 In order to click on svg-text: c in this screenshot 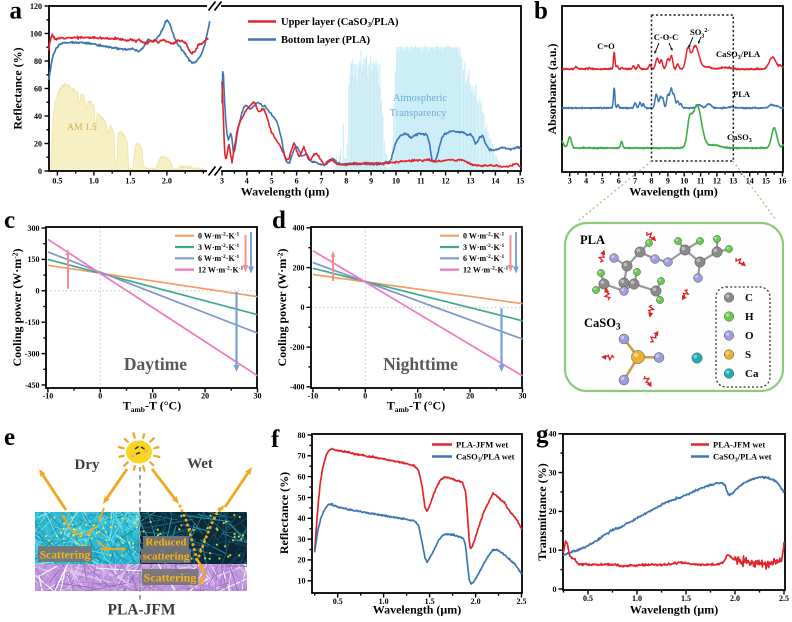, I will do `click(9, 220)`.